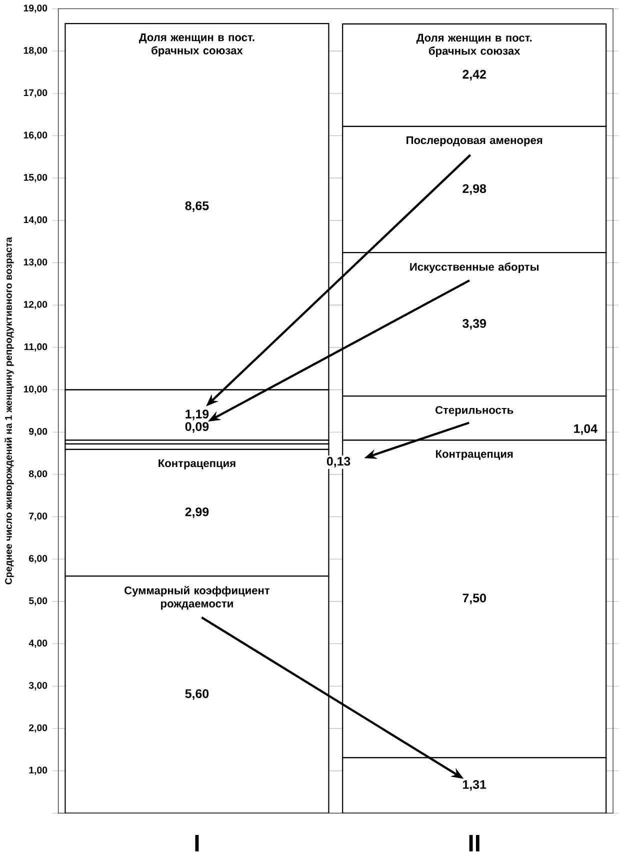 The width and height of the screenshot is (619, 856). What do you see at coordinates (197, 464) in the screenshot?
I see `text: Контрацепция` at bounding box center [197, 464].